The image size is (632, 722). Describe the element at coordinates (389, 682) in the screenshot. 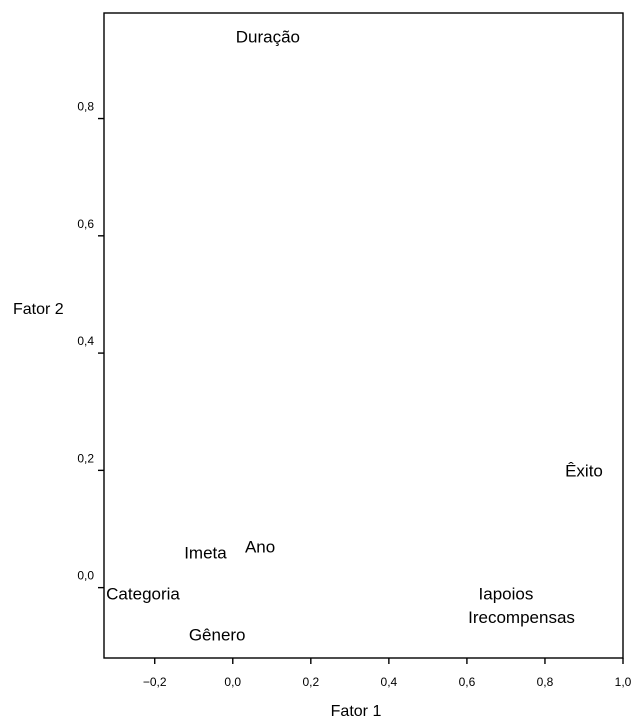

I see `x-tick-label: 0,4` at that location.